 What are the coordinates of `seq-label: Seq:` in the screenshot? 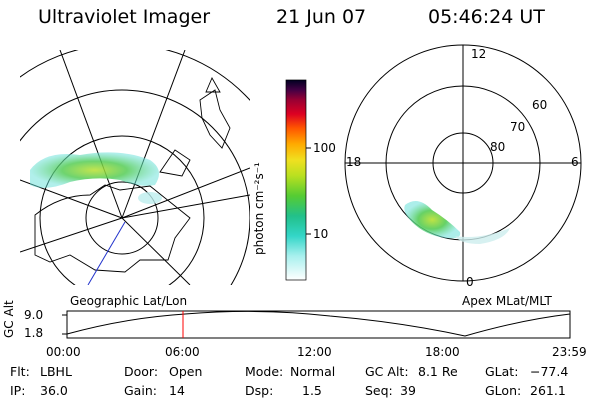 It's located at (379, 390).